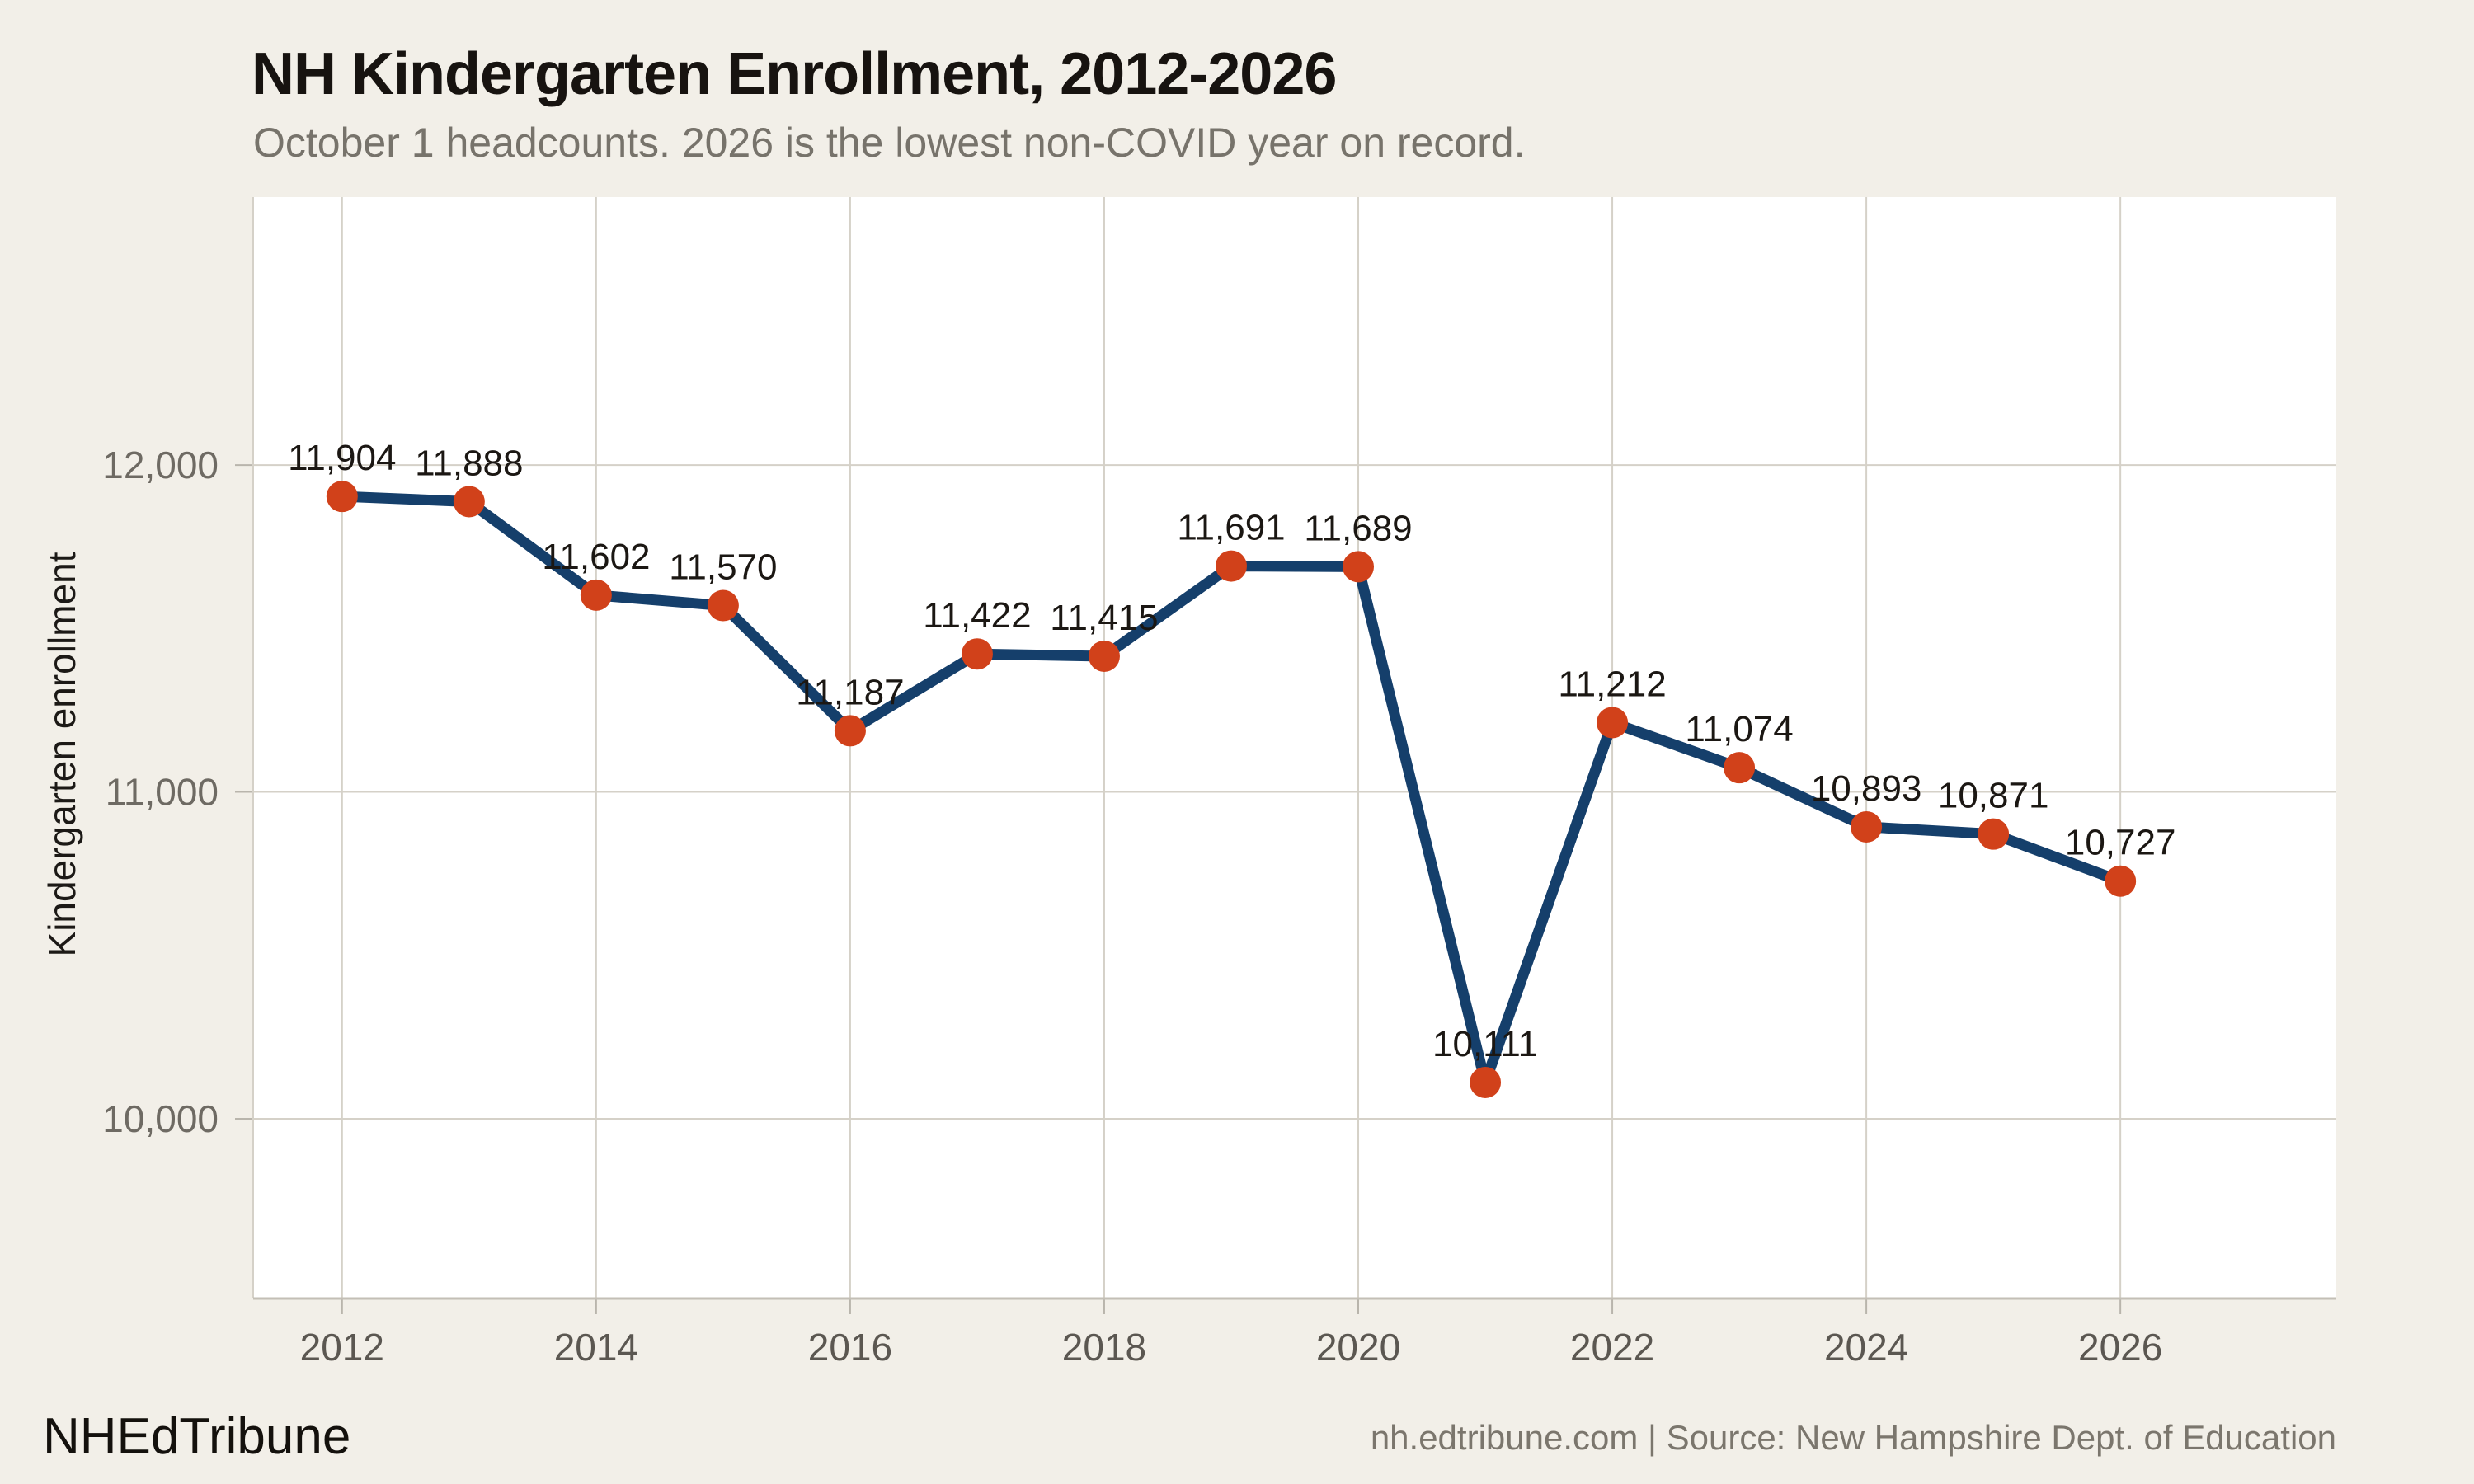 This screenshot has height=1484, width=2474. I want to click on x-tick-label: 2016, so click(850, 1347).